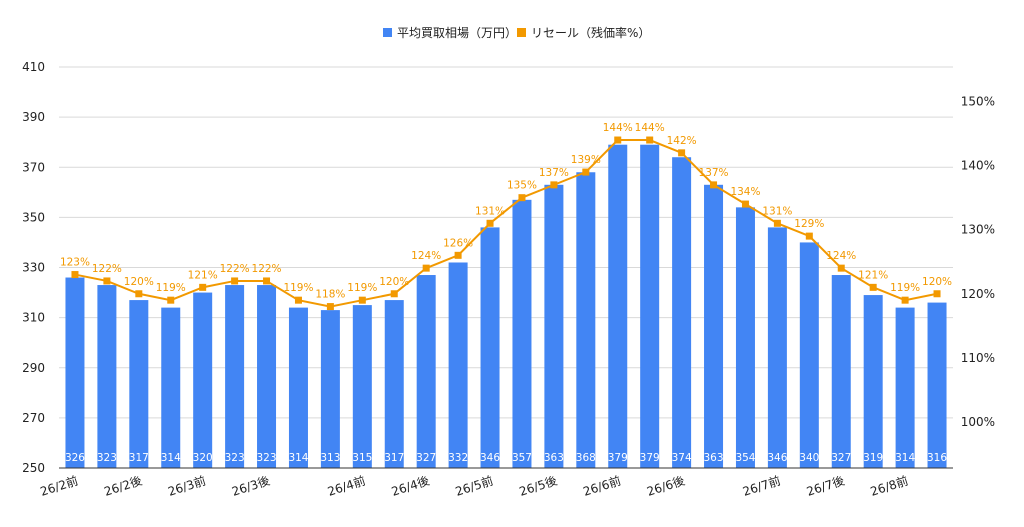 The height and width of the screenshot is (527, 1024). I want to click on y-left-tick-label: 270, so click(33, 418).